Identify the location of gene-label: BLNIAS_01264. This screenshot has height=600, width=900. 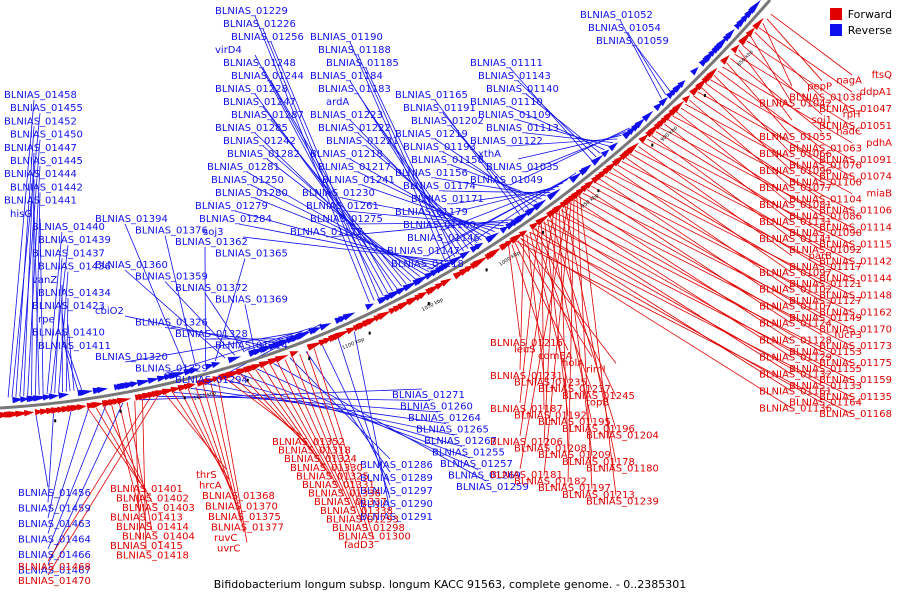
(444, 418).